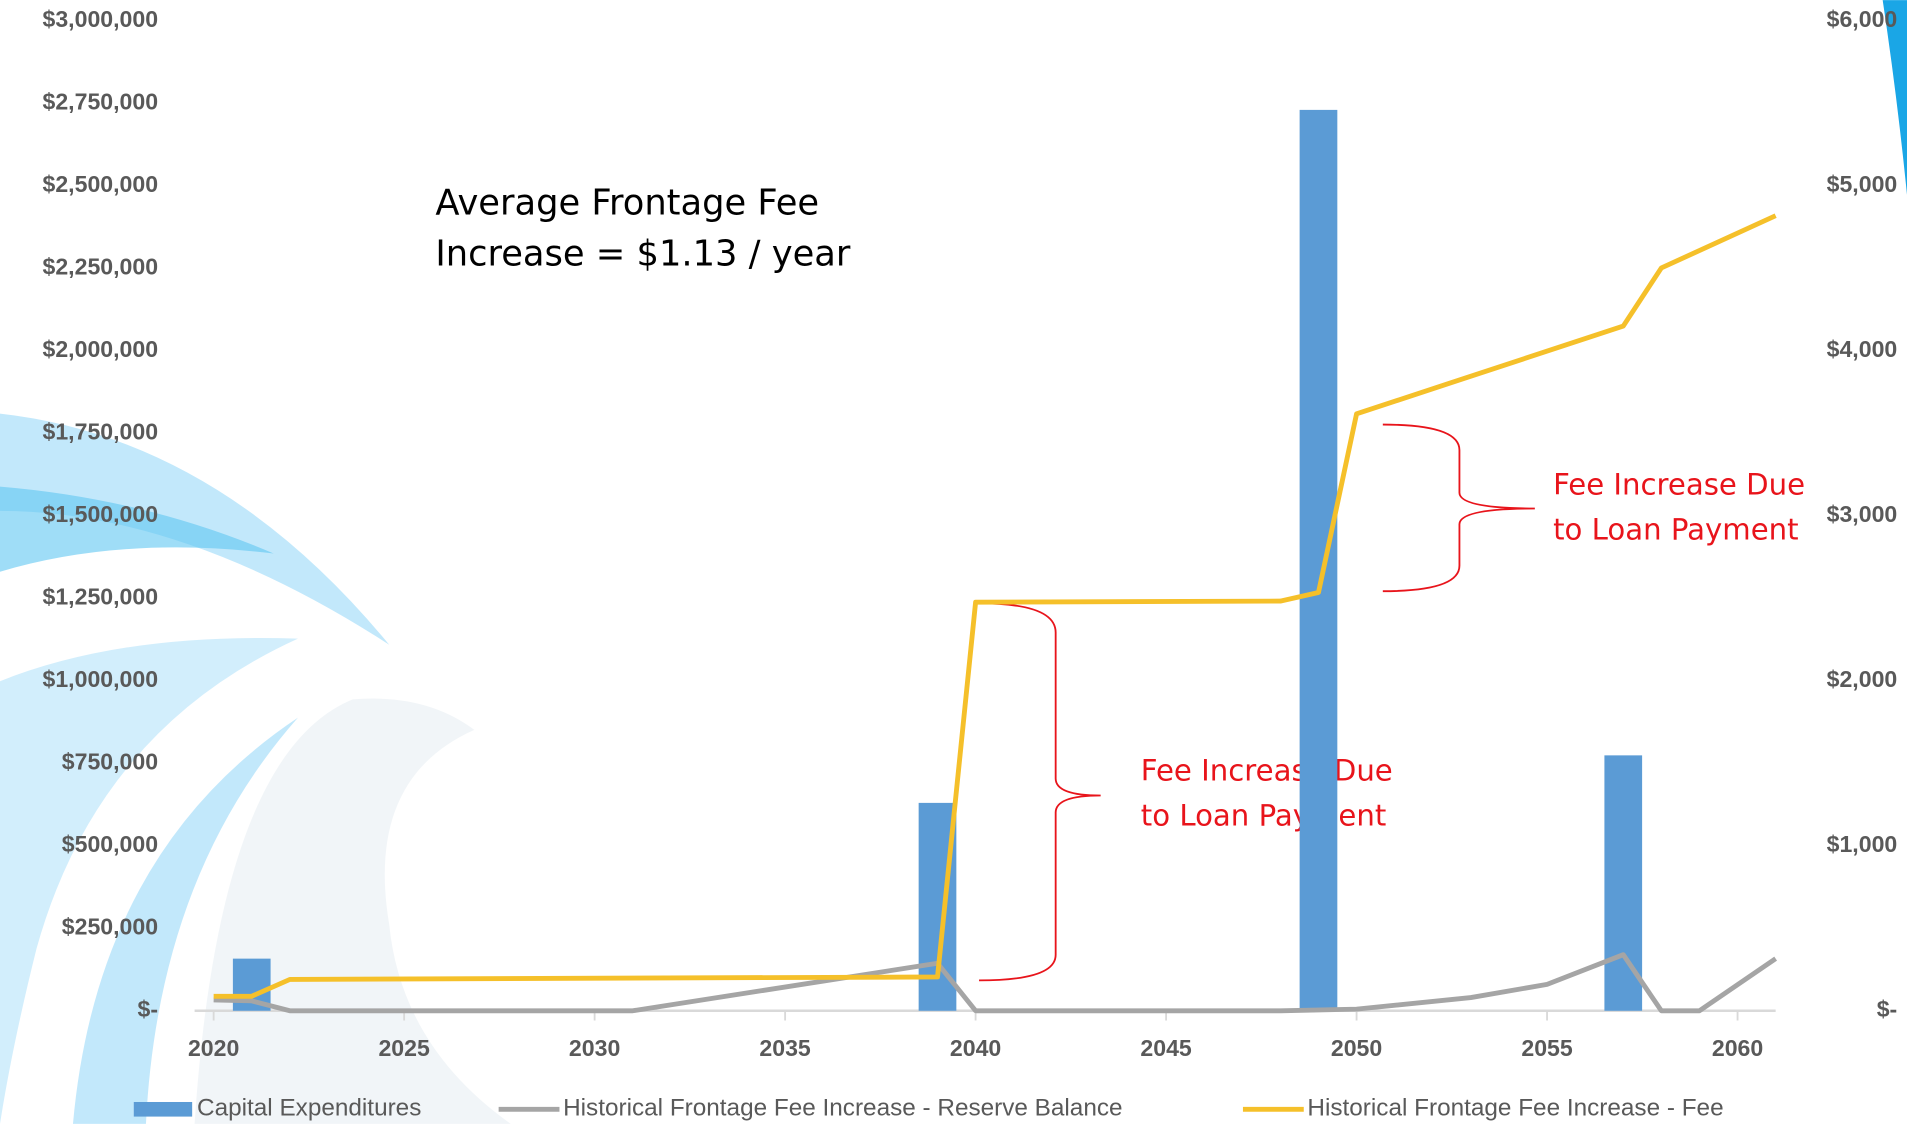 This screenshot has height=1124, width=1907. What do you see at coordinates (404, 1048) in the screenshot?
I see `x-tick-label: 2025` at bounding box center [404, 1048].